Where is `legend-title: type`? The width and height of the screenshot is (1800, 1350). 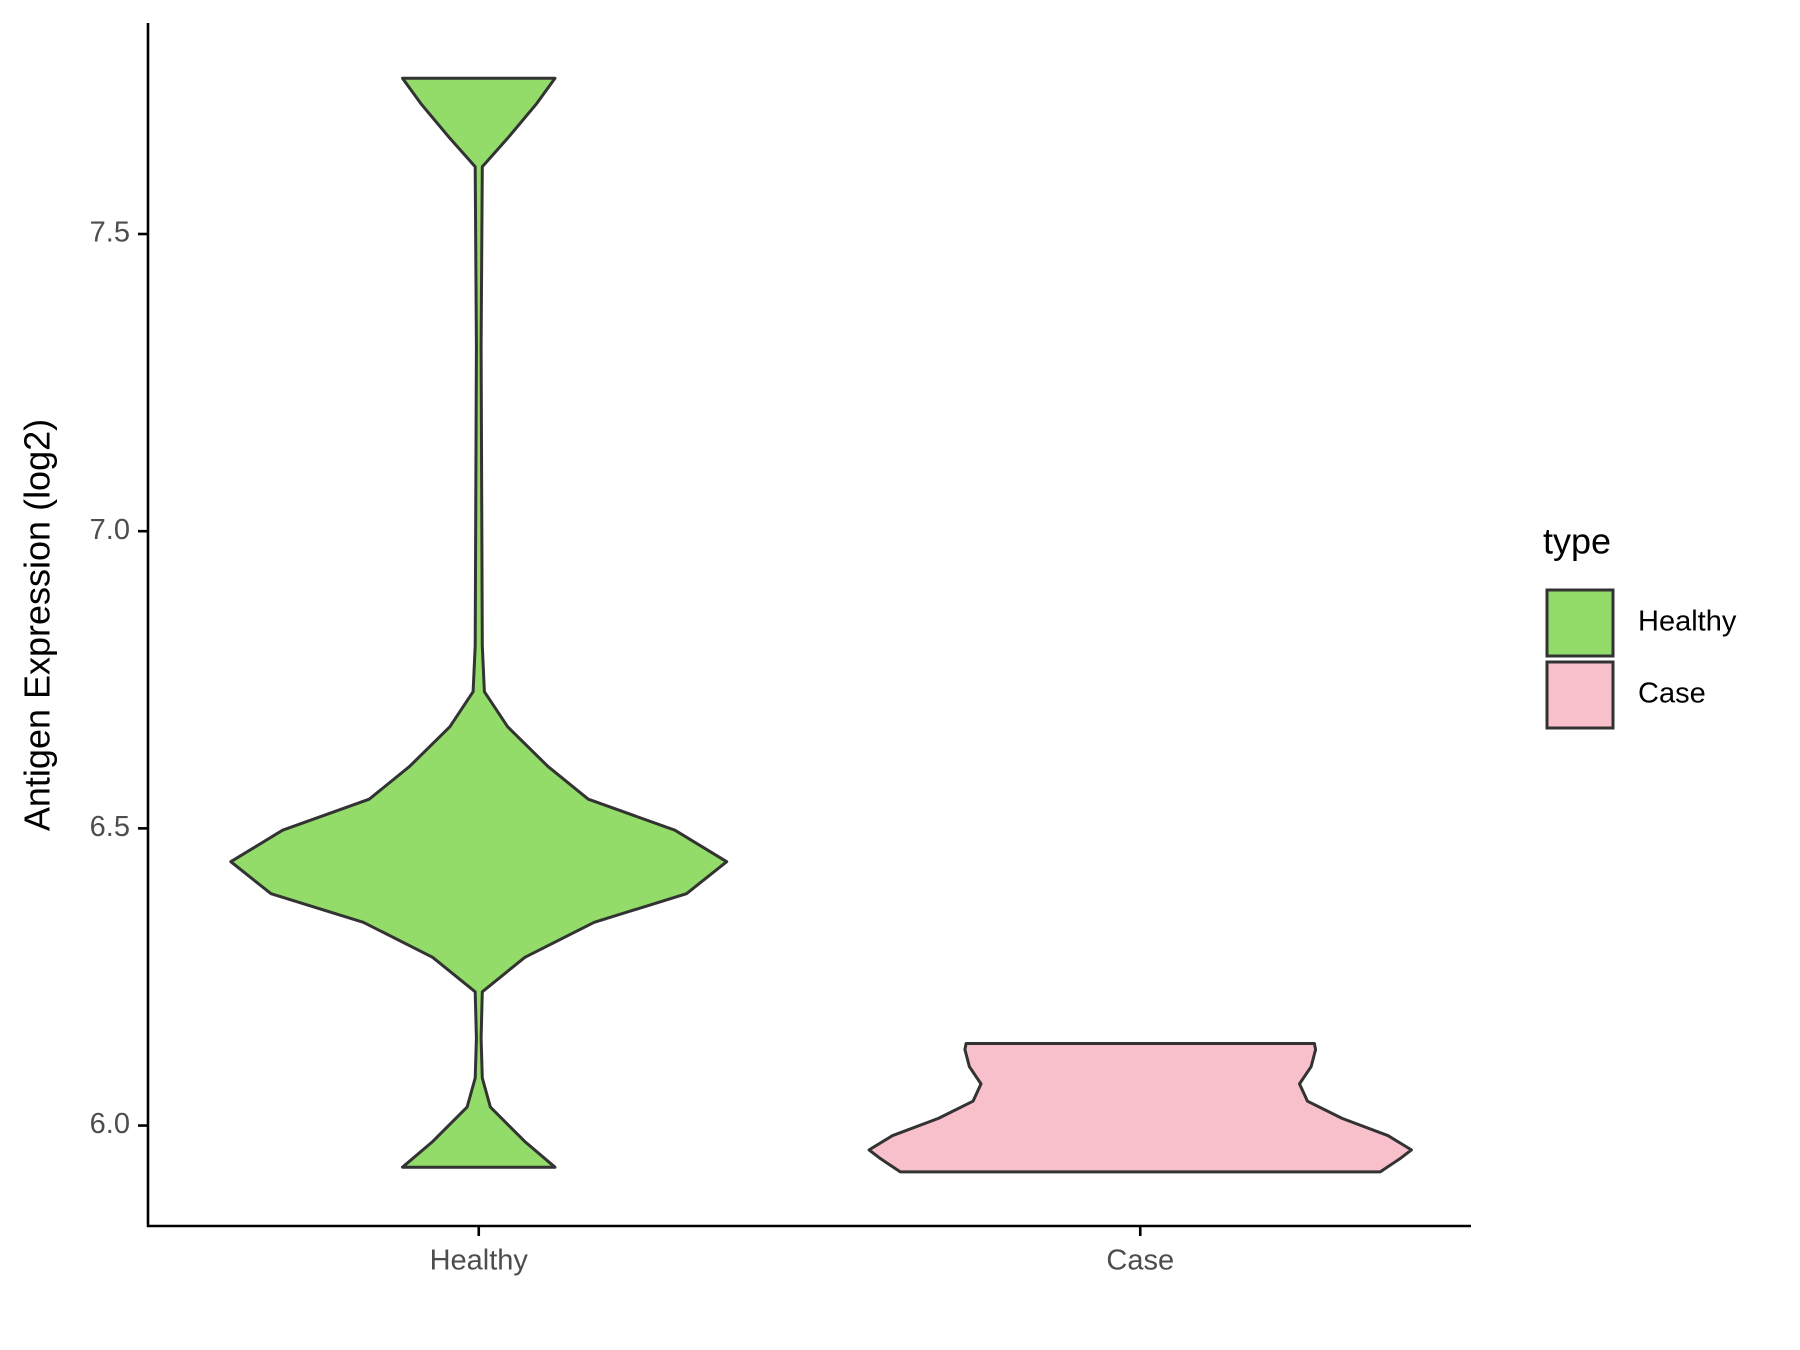
legend-title: type is located at coordinates (1577, 541).